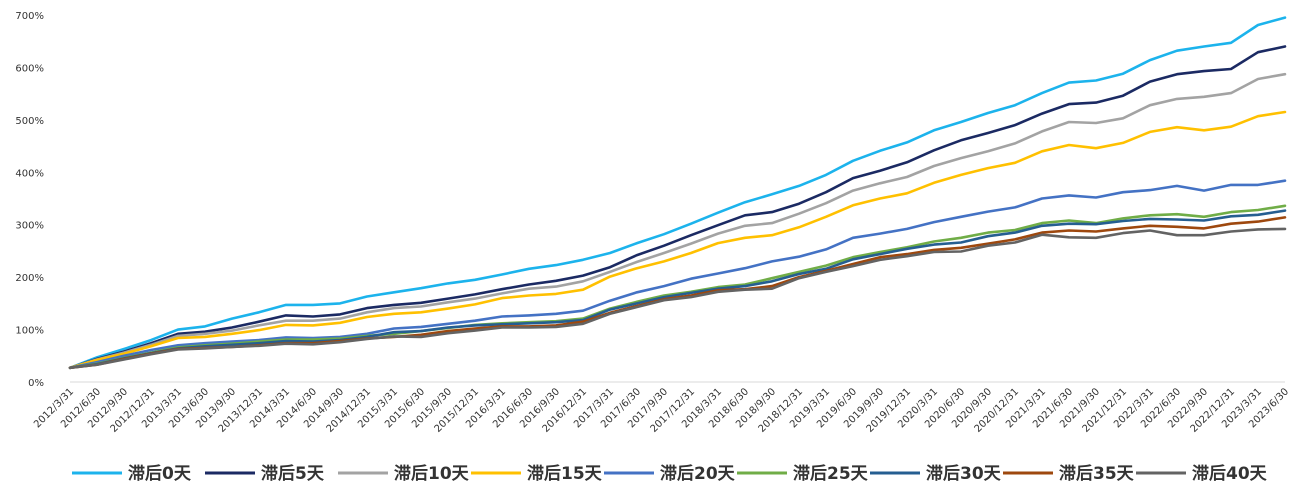 The width and height of the screenshot is (1305, 498). I want to click on legend-label-2: 滞后10天, so click(432, 474).